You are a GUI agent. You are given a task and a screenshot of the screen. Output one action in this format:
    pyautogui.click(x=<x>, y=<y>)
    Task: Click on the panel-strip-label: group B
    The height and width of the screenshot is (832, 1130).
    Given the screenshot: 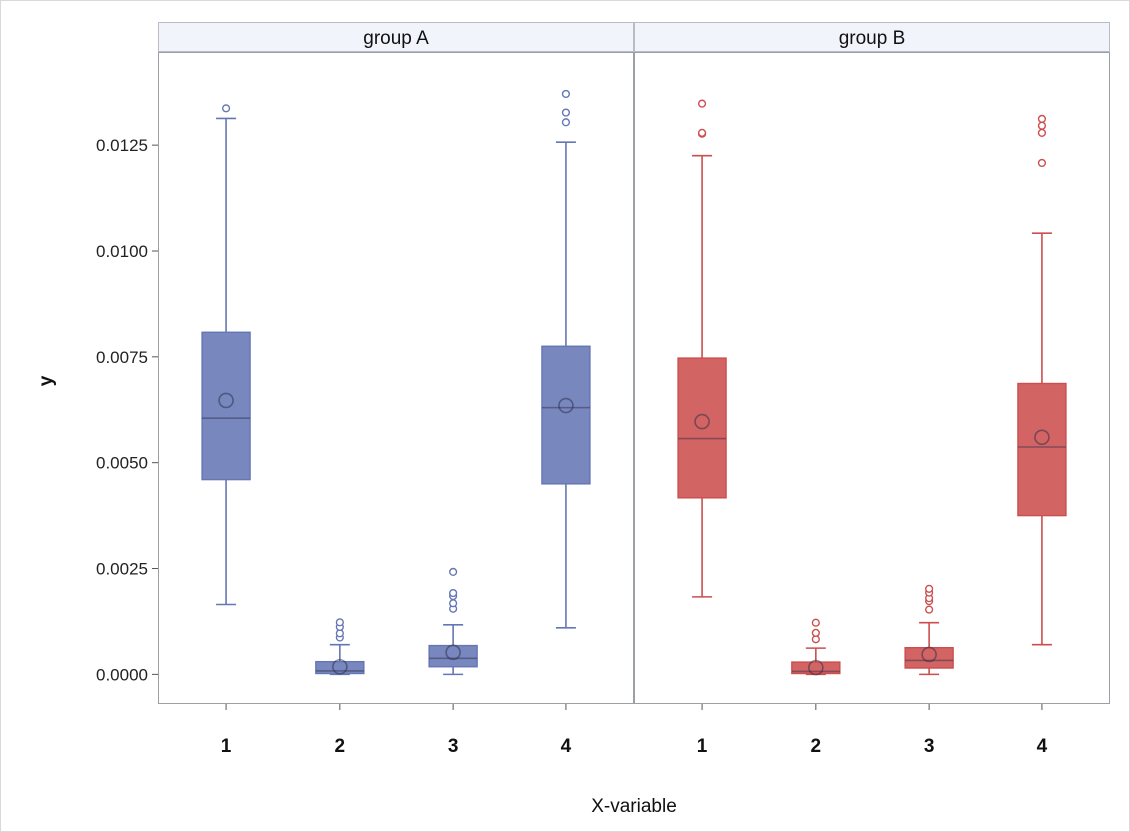 What is the action you would take?
    pyautogui.click(x=872, y=38)
    